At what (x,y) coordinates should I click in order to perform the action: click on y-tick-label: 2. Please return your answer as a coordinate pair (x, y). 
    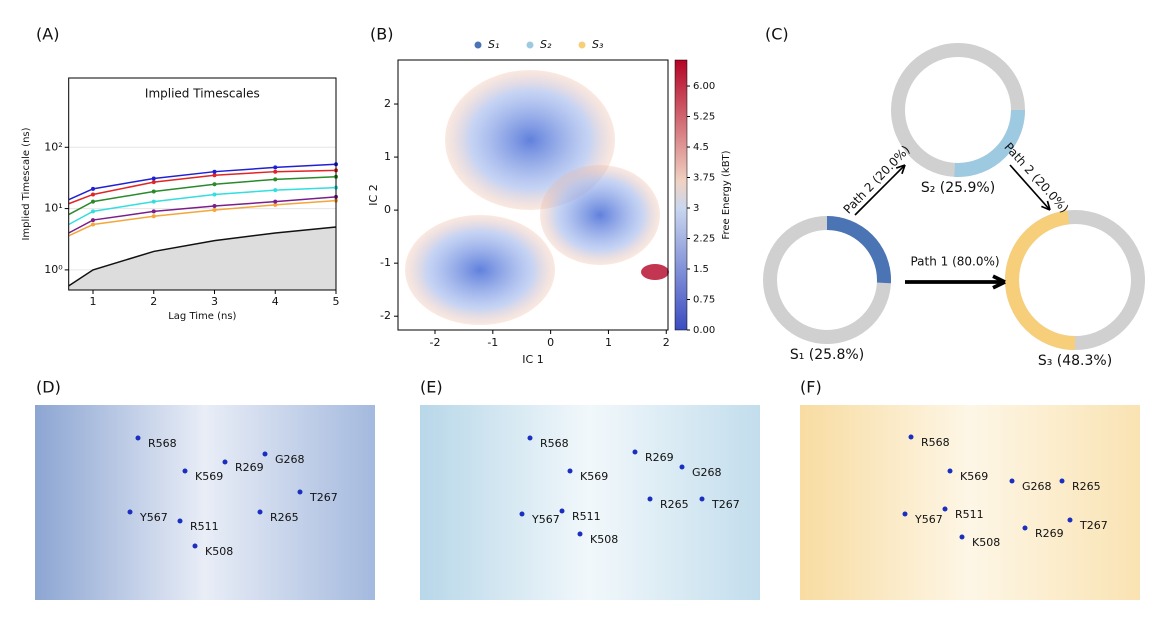
    Looking at the image, I should click on (387, 103).